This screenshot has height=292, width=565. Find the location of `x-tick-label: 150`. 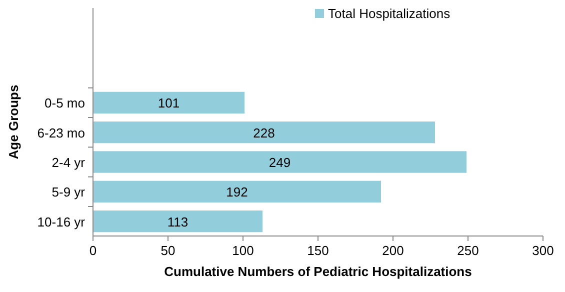

x-tick-label: 150 is located at coordinates (318, 250).